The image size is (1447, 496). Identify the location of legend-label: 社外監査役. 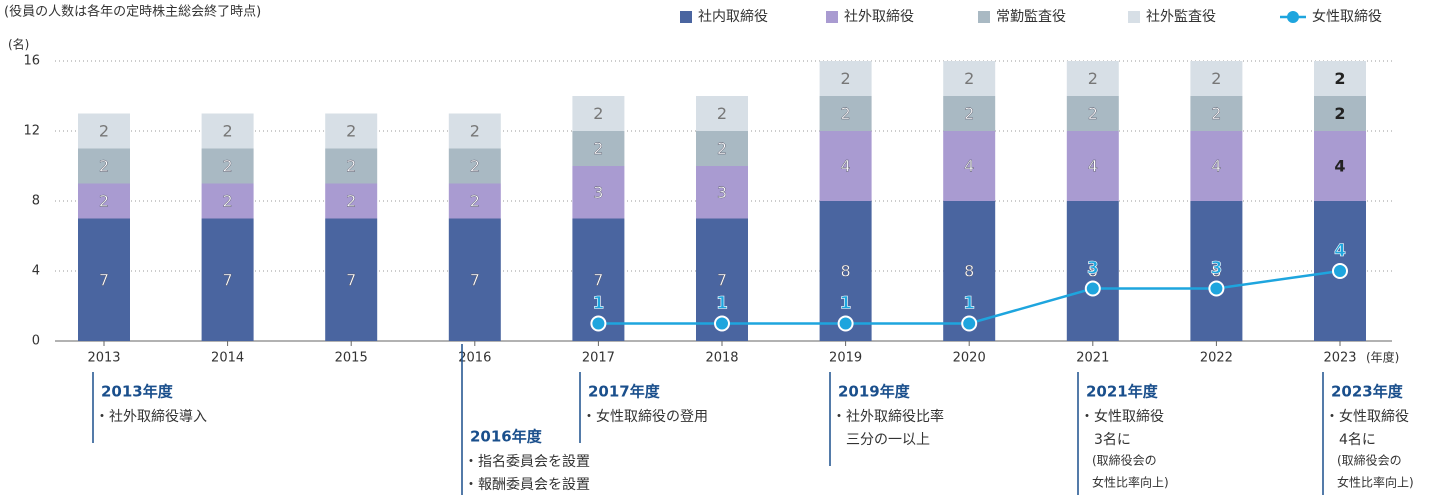
(1181, 16).